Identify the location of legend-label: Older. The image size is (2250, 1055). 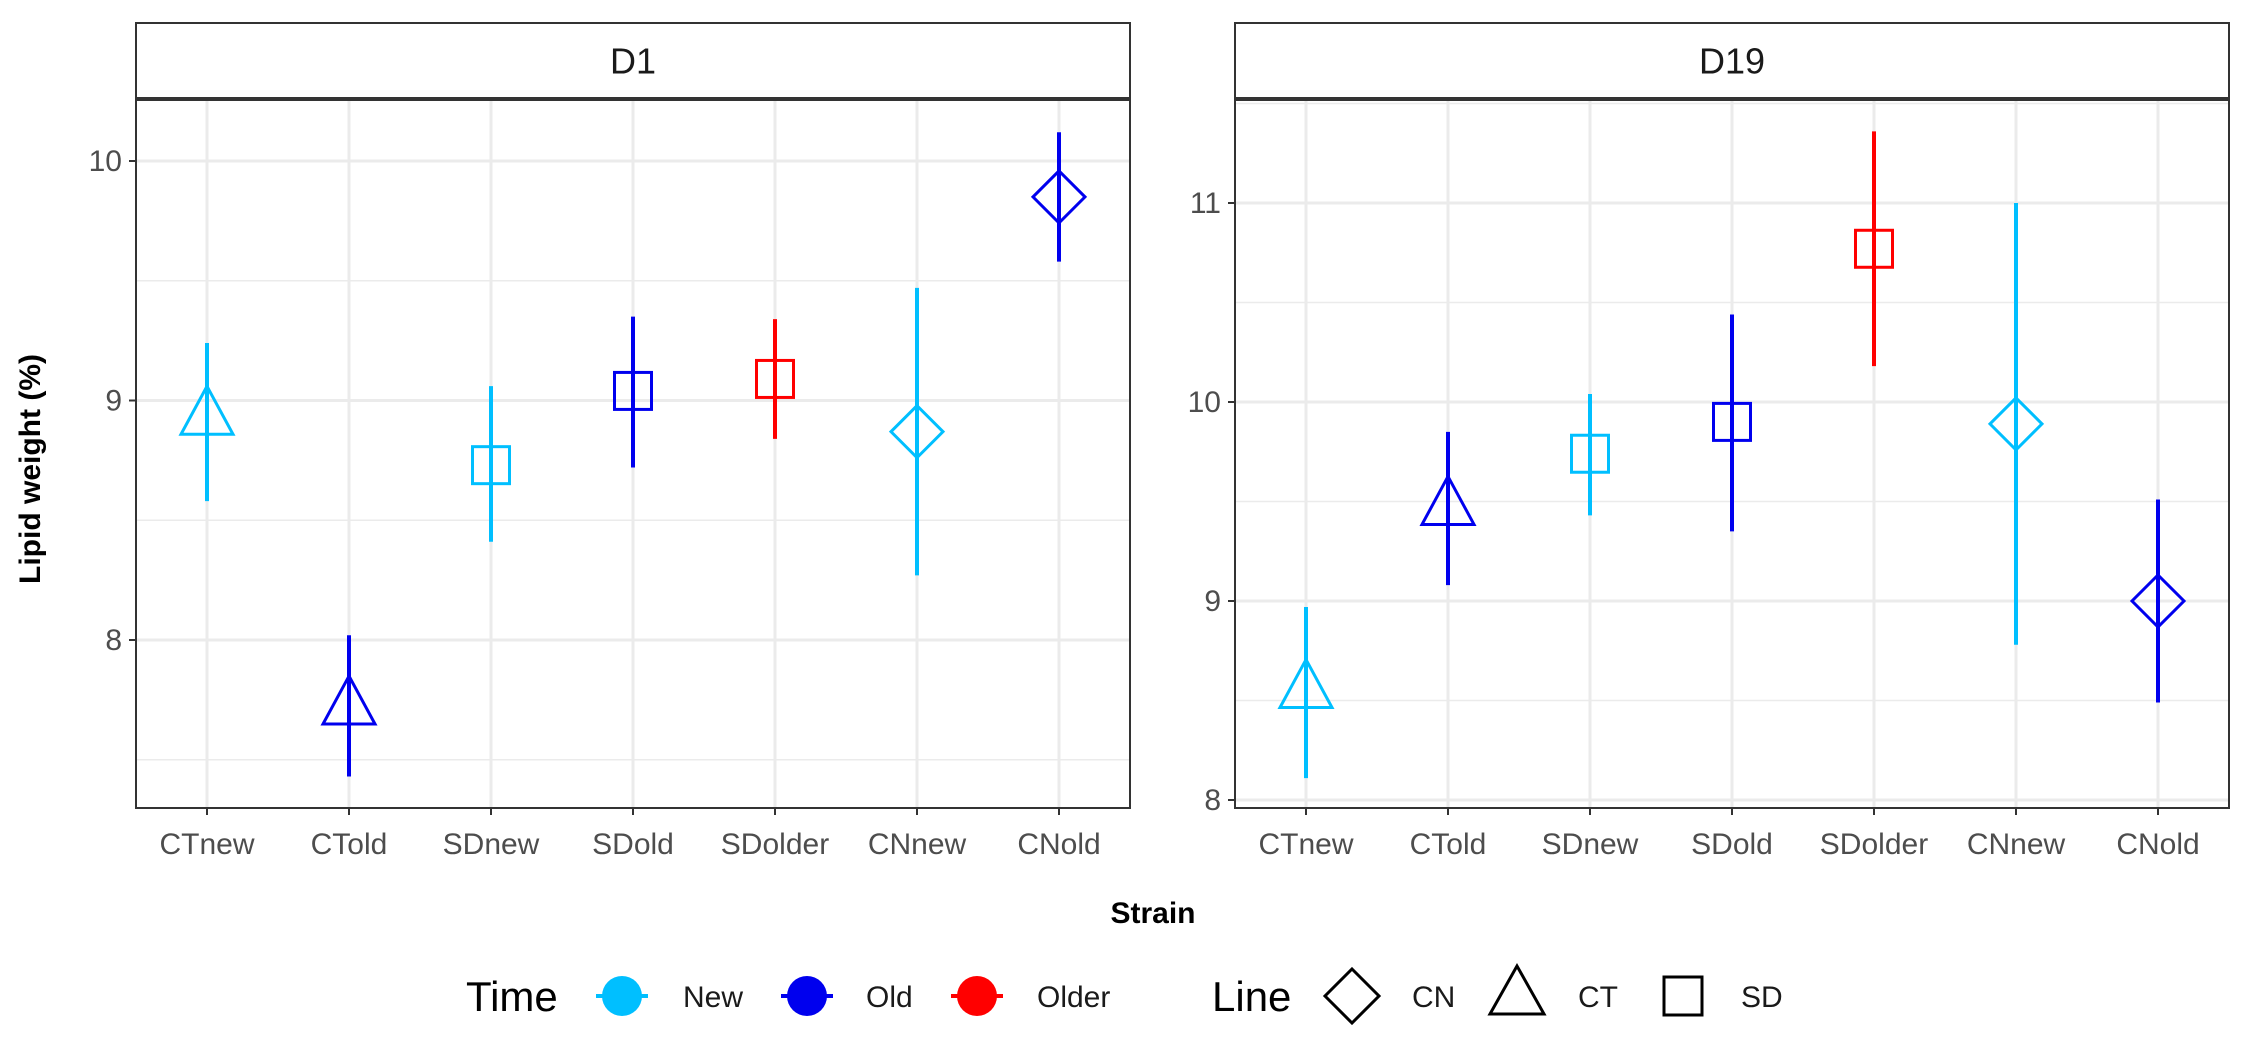
(1073, 997).